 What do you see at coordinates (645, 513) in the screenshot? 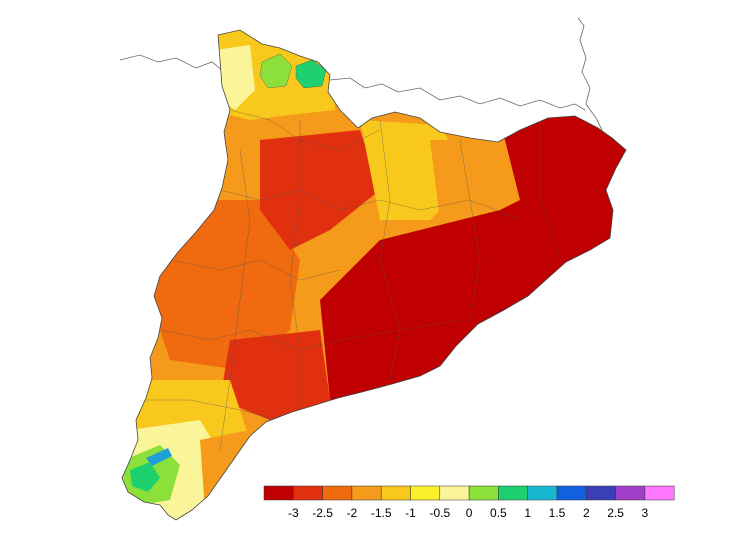
I see `legend-tick-label: 3` at bounding box center [645, 513].